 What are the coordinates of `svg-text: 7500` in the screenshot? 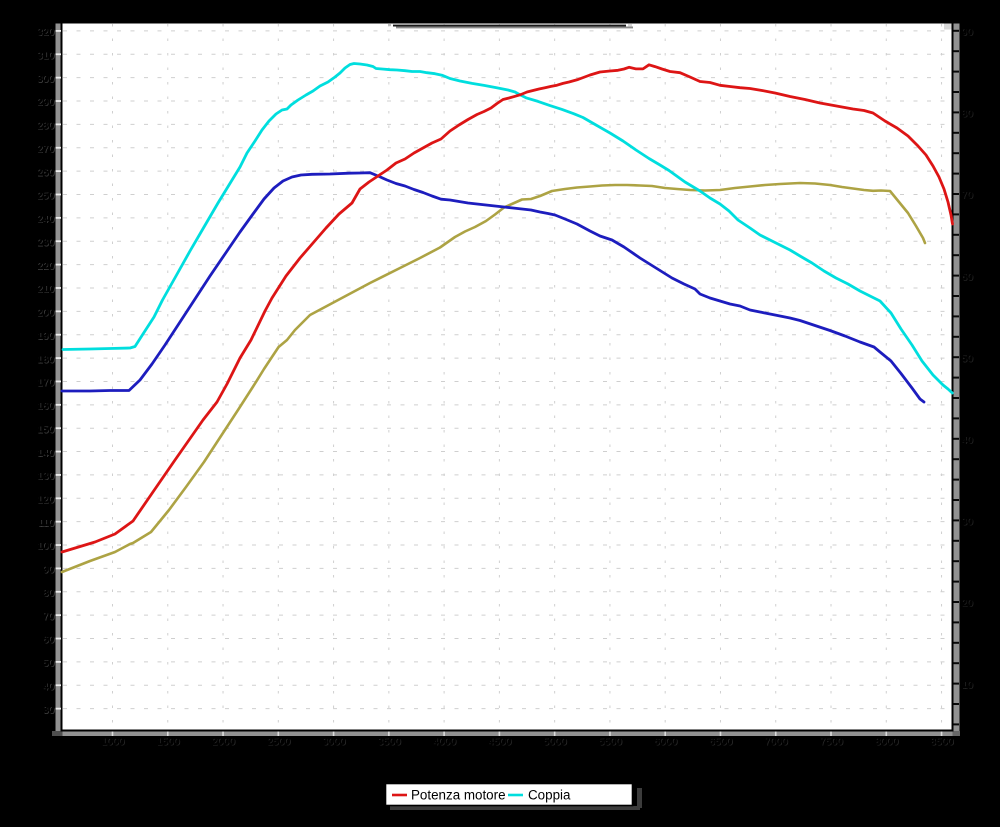 It's located at (833, 743).